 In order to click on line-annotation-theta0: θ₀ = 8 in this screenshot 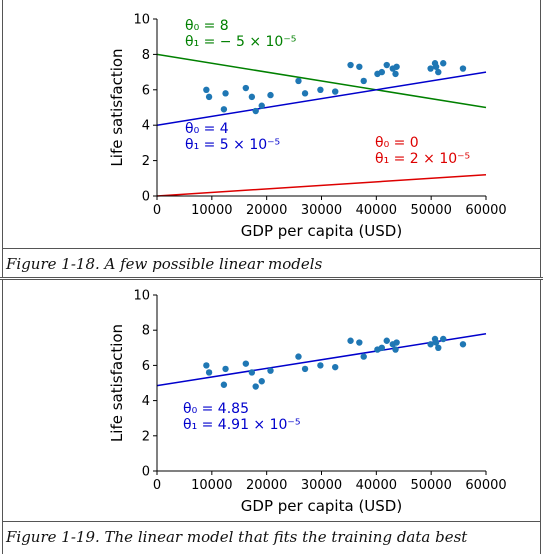, I will do `click(207, 26)`.